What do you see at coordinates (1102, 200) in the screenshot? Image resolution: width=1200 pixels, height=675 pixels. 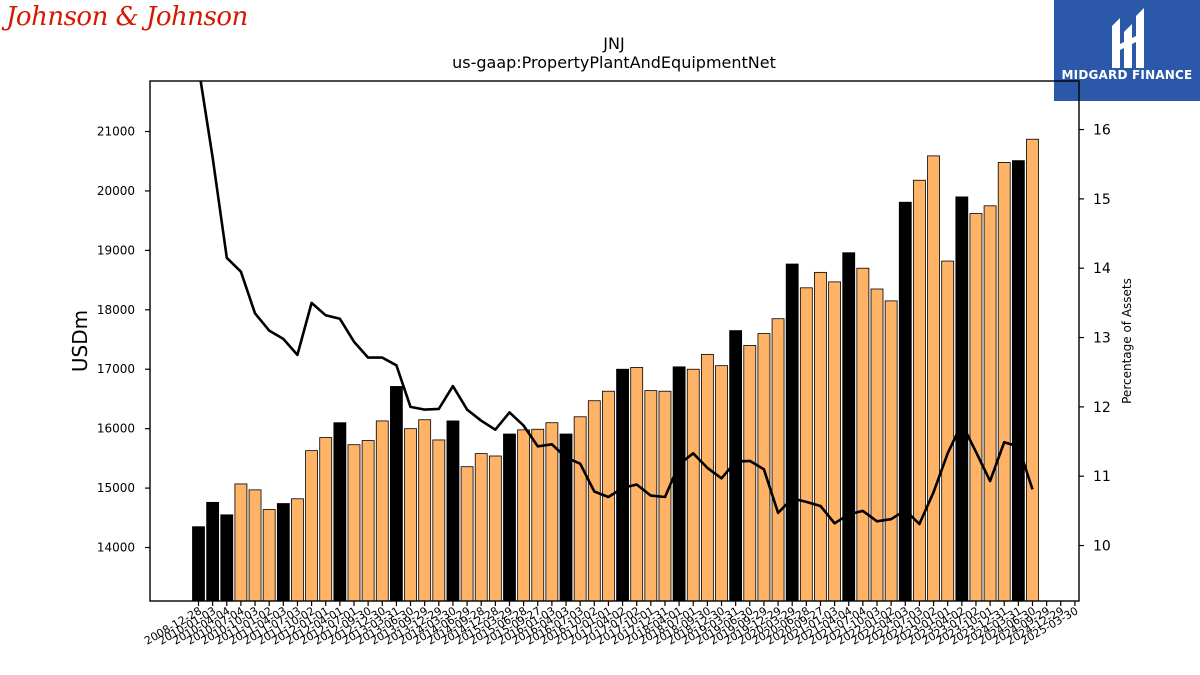 I see `y2-tick-label-5: 15` at bounding box center [1102, 200].